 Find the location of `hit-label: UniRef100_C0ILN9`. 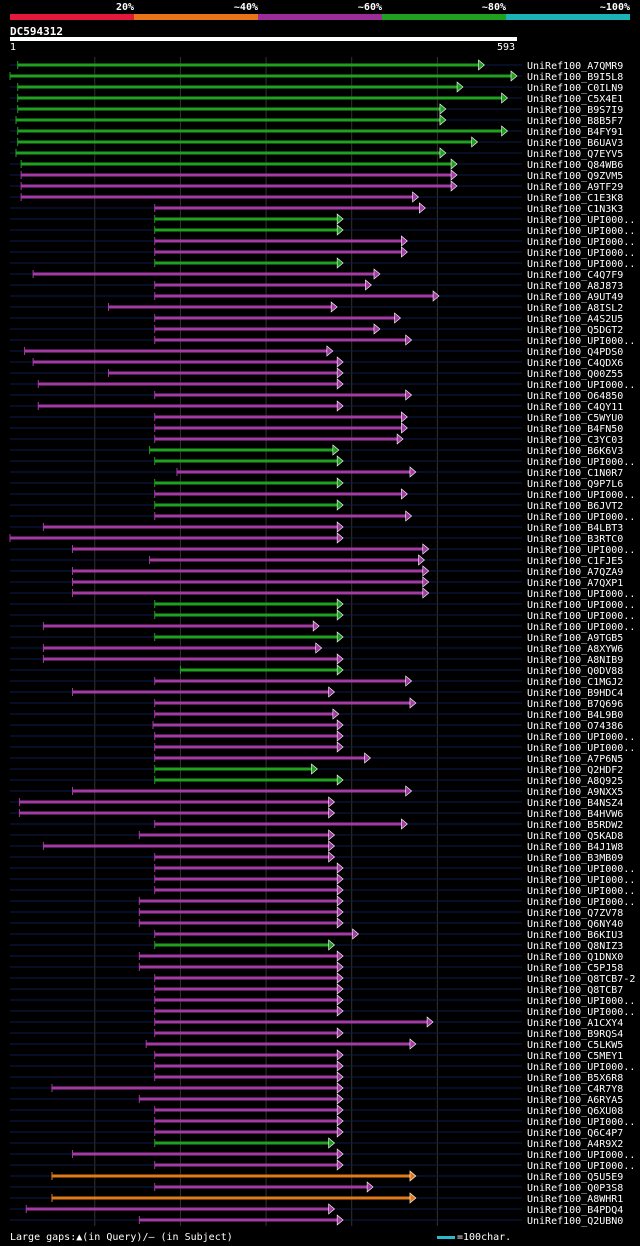

hit-label: UniRef100_C0ILN9 is located at coordinates (575, 88).